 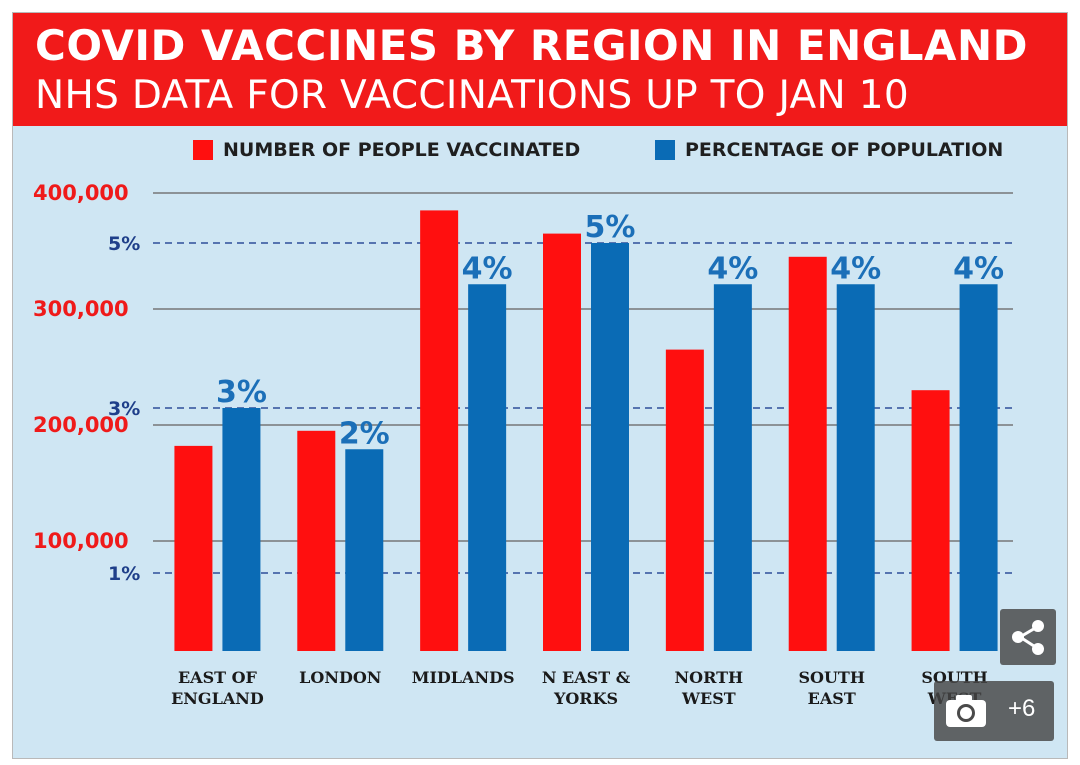 What do you see at coordinates (340, 677) in the screenshot?
I see `category-label: LONDON` at bounding box center [340, 677].